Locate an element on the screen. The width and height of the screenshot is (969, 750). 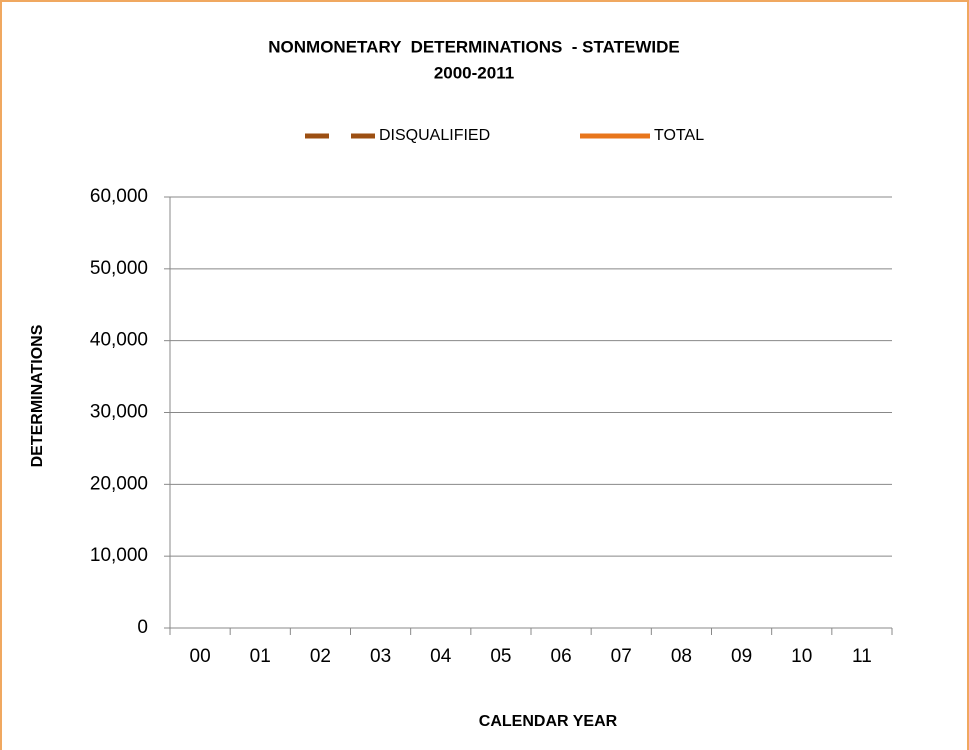
x-tick-label: 03 is located at coordinates (380, 656).